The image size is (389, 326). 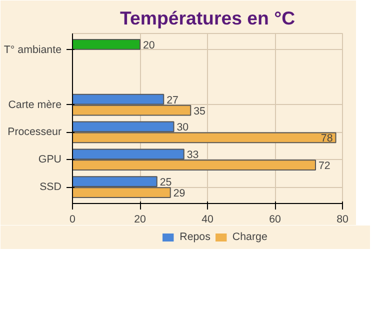 I want to click on data-label: 33, so click(x=192, y=155).